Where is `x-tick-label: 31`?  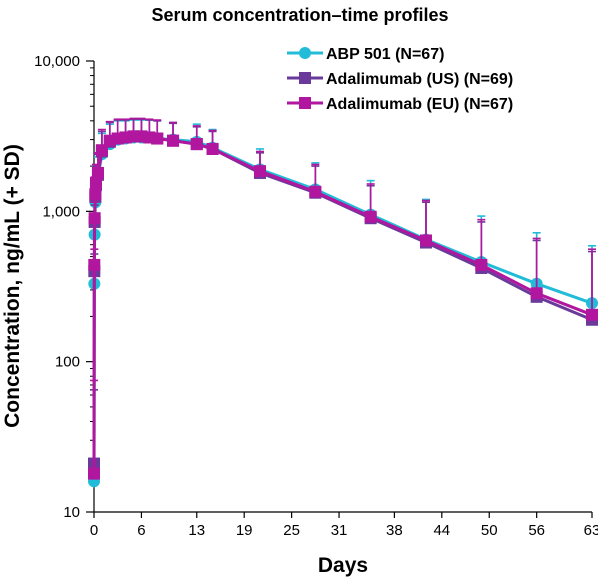 x-tick-label: 31 is located at coordinates (339, 530).